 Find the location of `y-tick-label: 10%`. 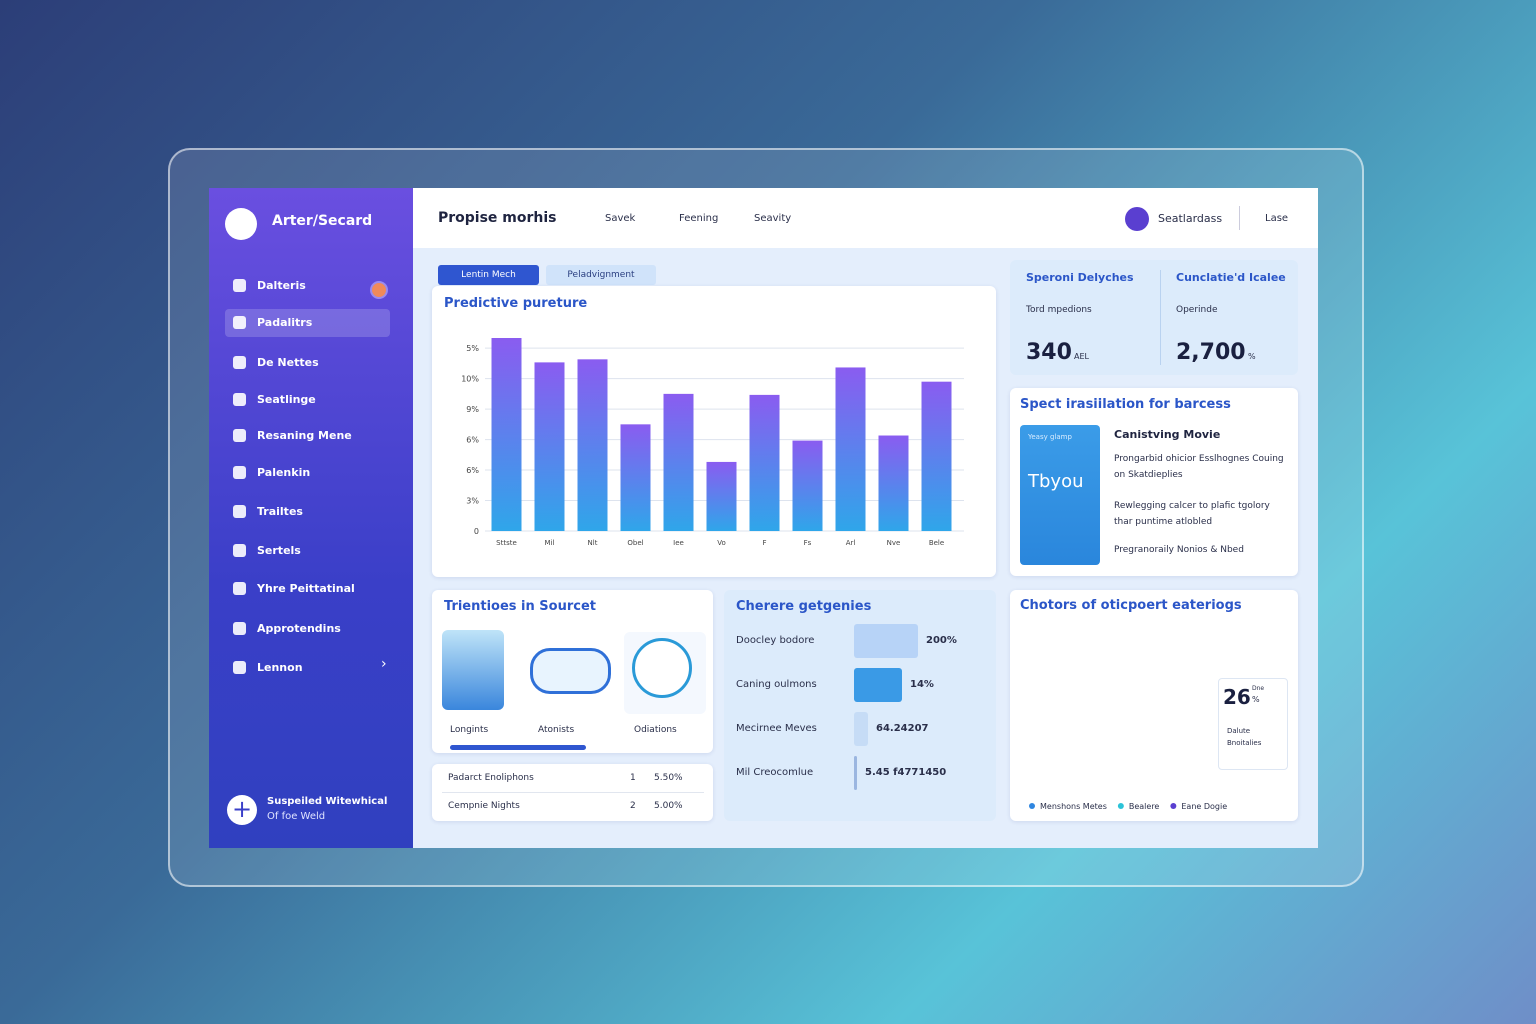

y-tick-label: 10% is located at coordinates (470, 379).